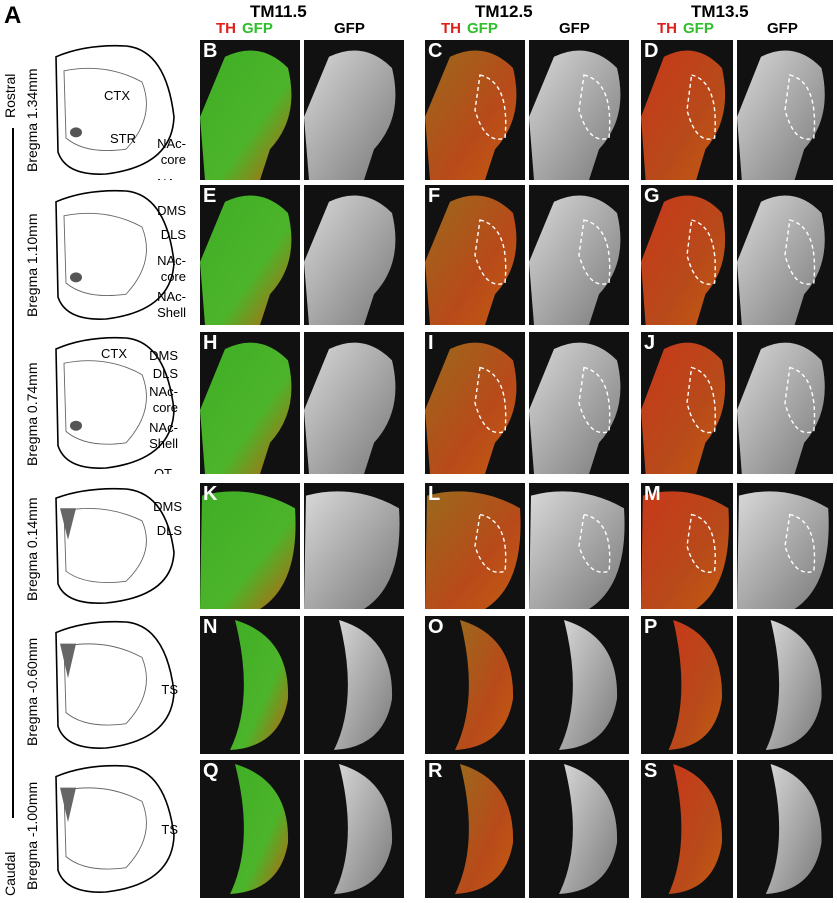 This screenshot has height=903, width=837. Describe the element at coordinates (210, 51) in the screenshot. I see `panel-letter: B` at that location.